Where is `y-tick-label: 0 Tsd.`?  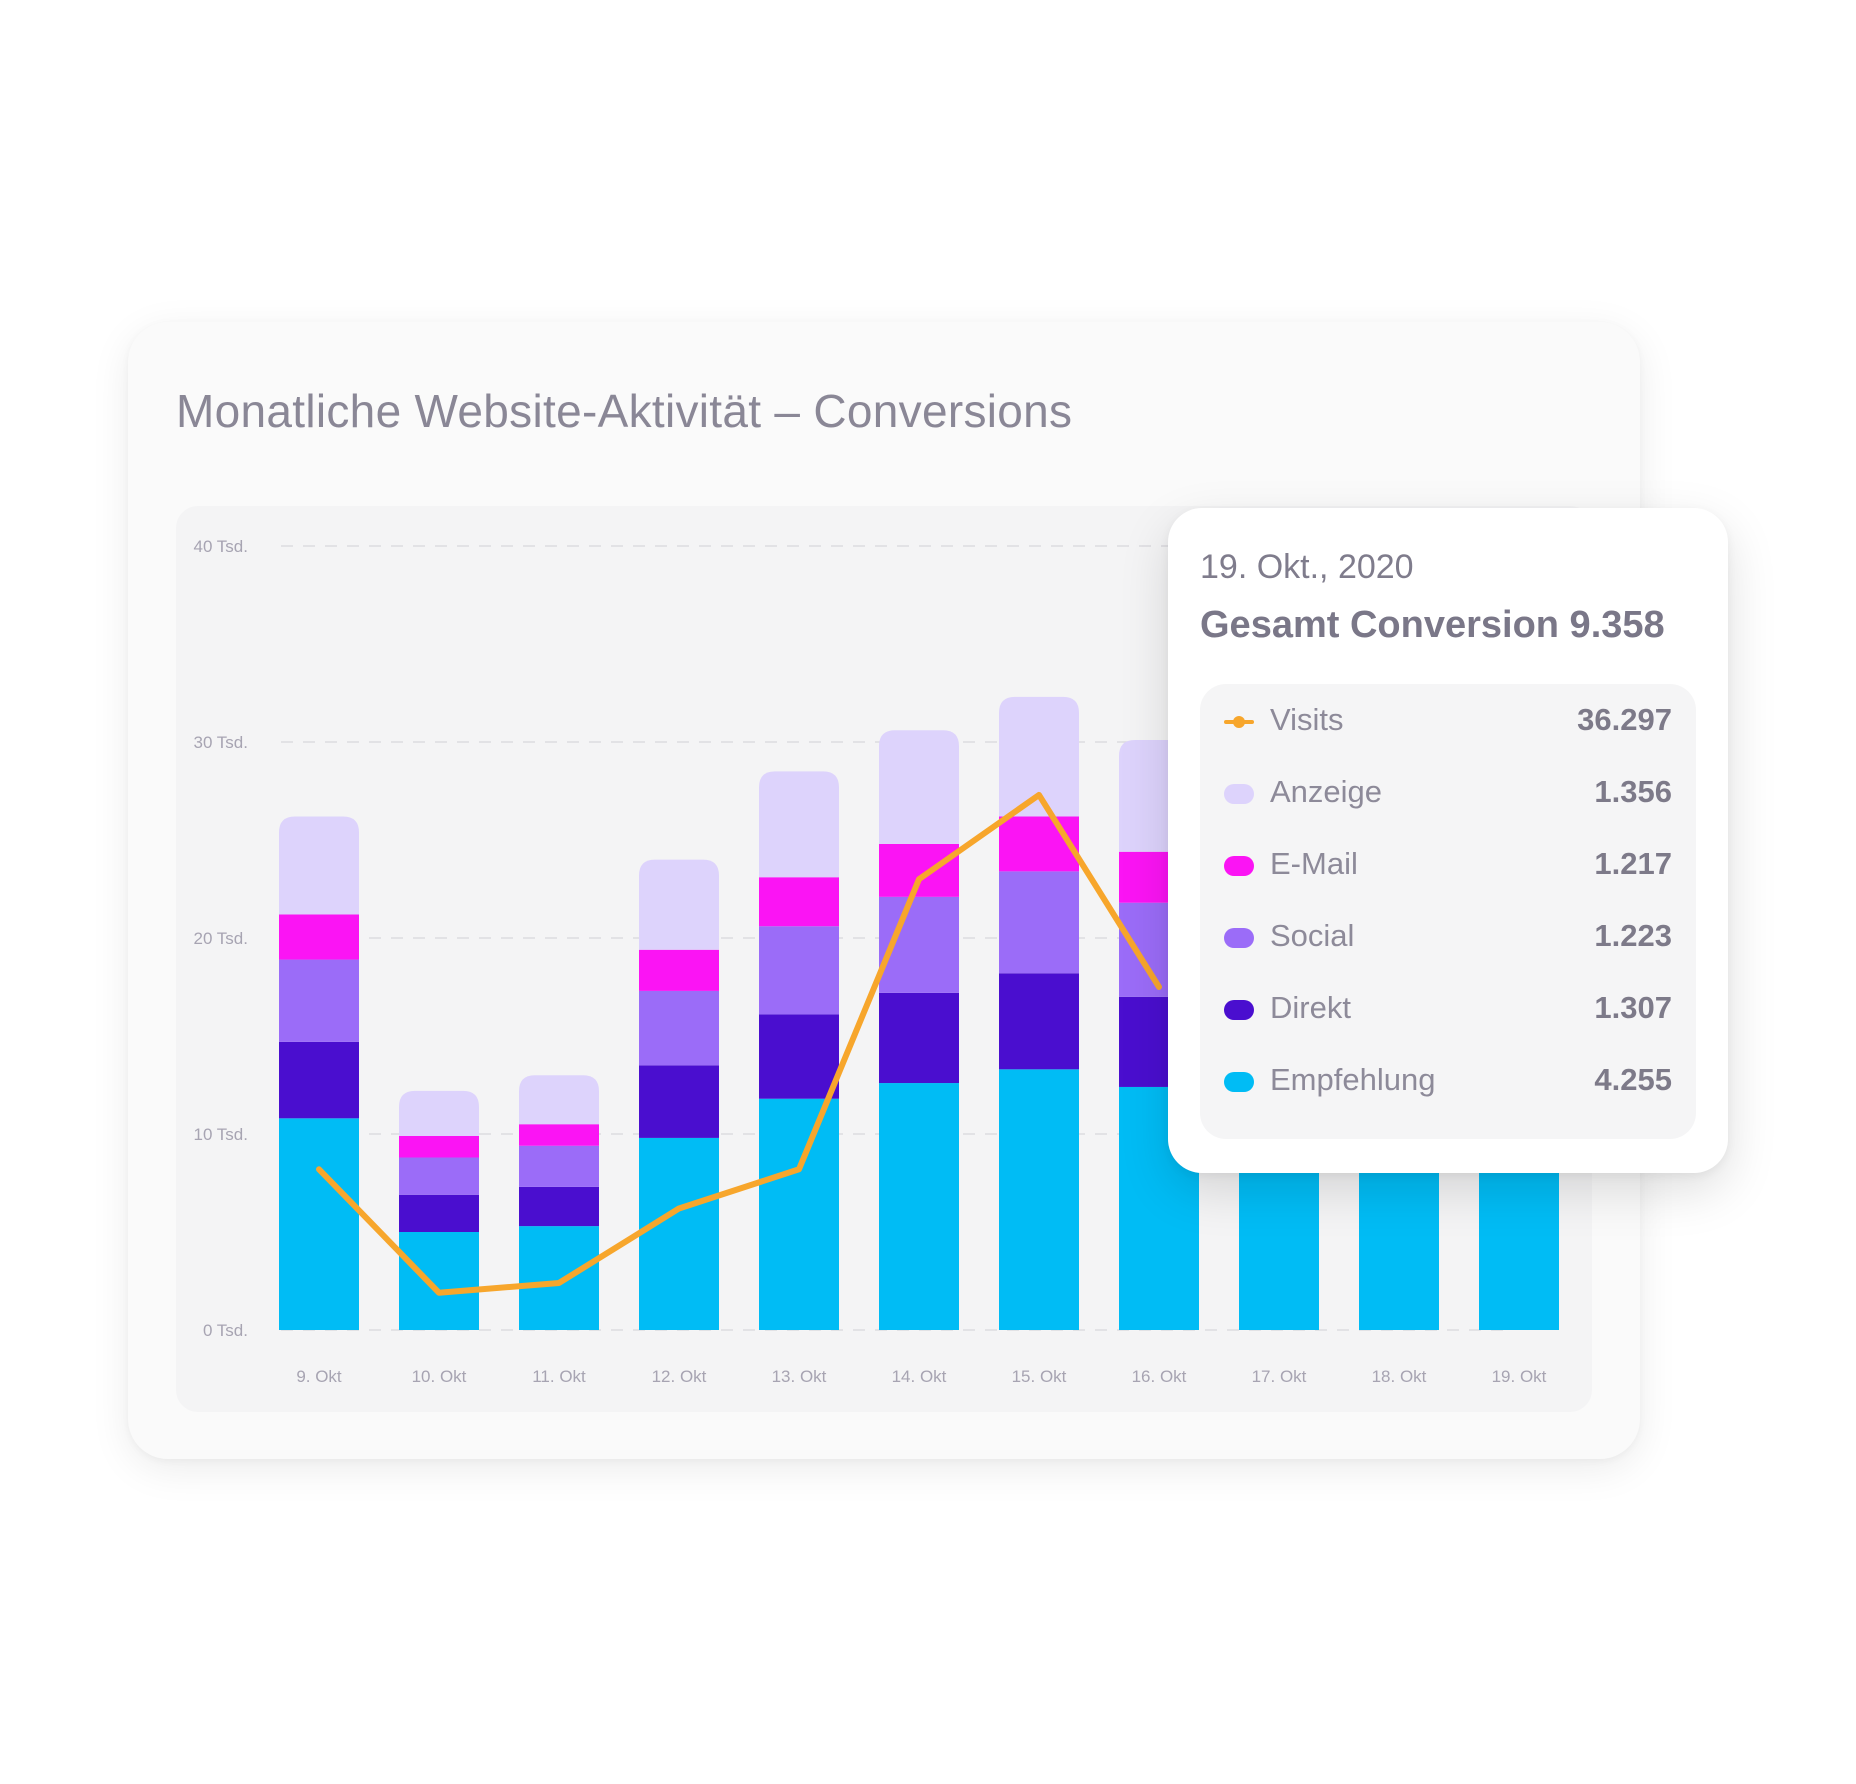 y-tick-label: 0 Tsd. is located at coordinates (225, 1330).